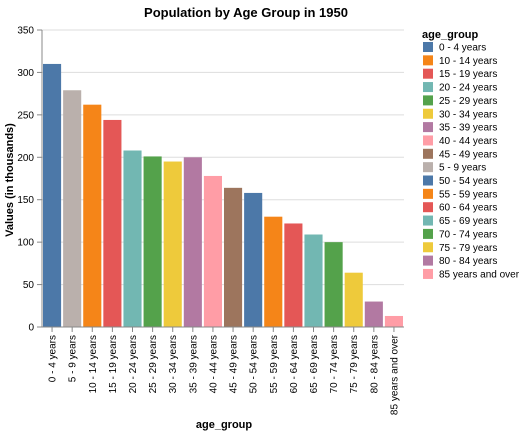  I want to click on legend-label: 60 - 64 years, so click(468, 208).